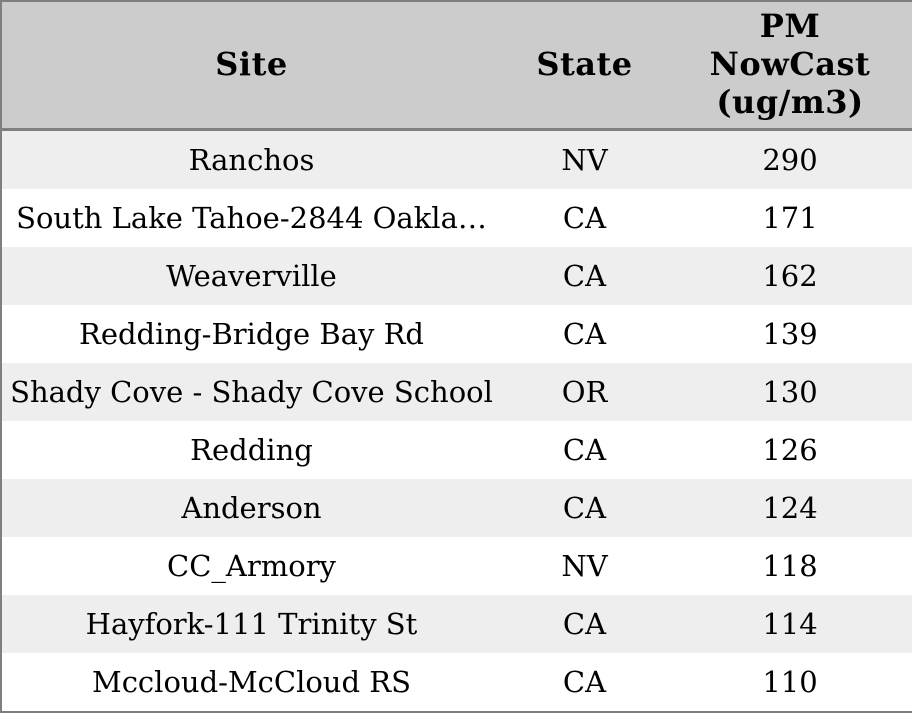 This screenshot has height=713, width=912. What do you see at coordinates (251, 392) in the screenshot?
I see `site-cell: Shady Cove - Shady Cove School` at bounding box center [251, 392].